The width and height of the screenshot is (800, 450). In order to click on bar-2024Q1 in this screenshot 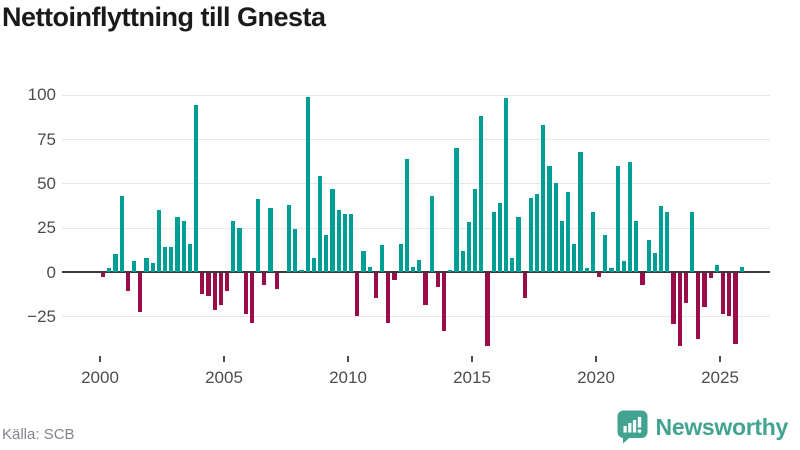, I will do `click(698, 306)`.